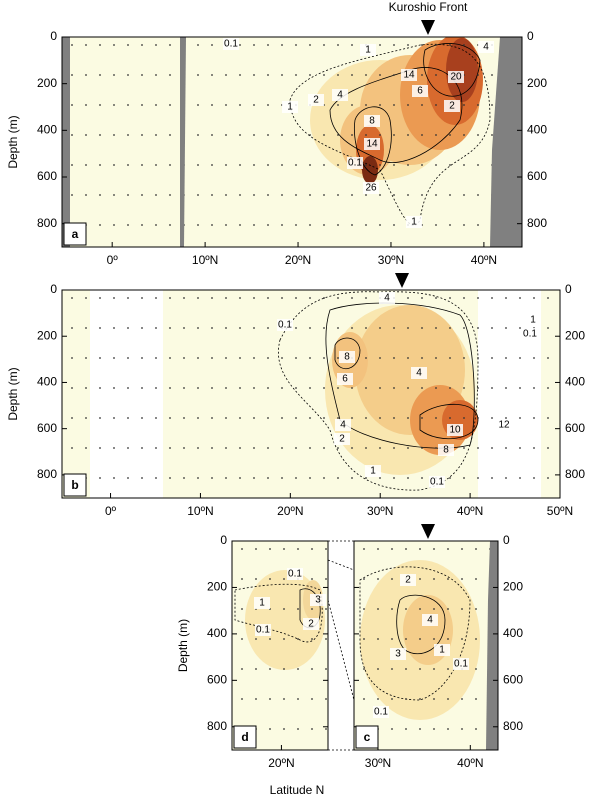  Describe the element at coordinates (402, 280) in the screenshot. I see `front-marker` at that location.